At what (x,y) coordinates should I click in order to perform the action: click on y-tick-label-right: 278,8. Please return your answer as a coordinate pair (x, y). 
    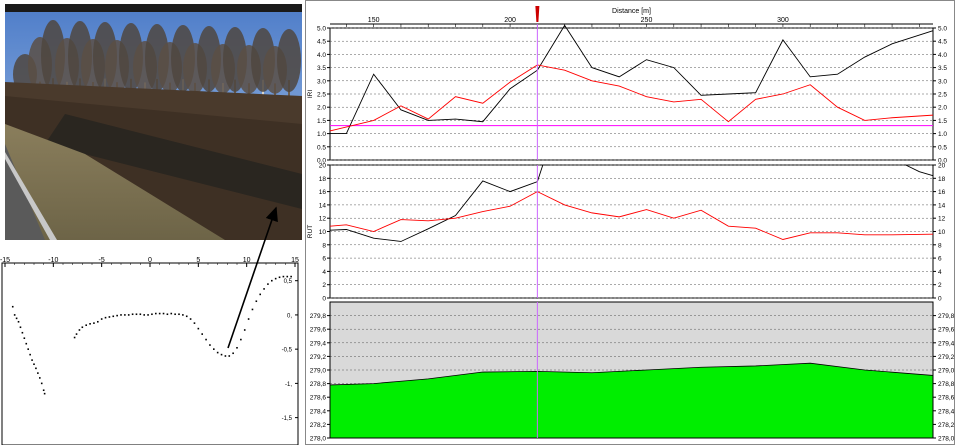
    Looking at the image, I should click on (946, 384).